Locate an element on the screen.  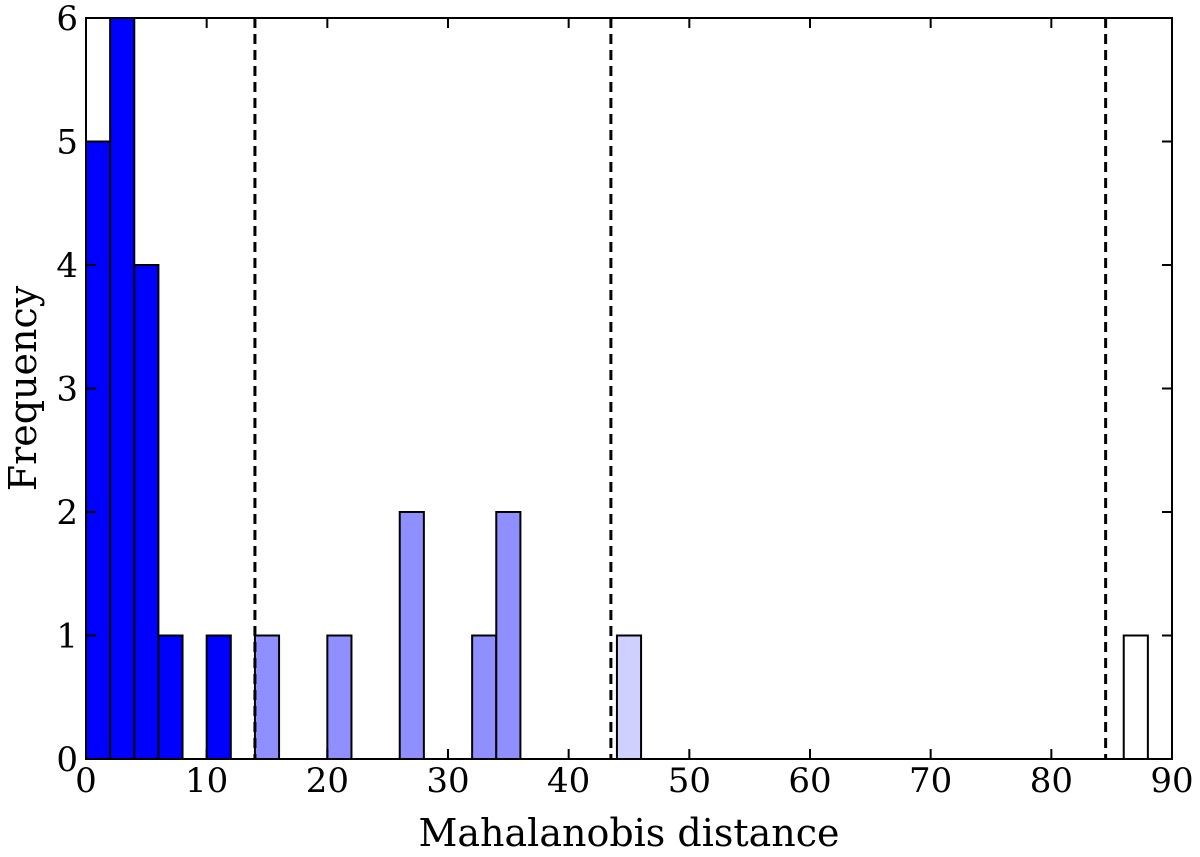
y-tick-label-1: 1 is located at coordinates (67, 637).